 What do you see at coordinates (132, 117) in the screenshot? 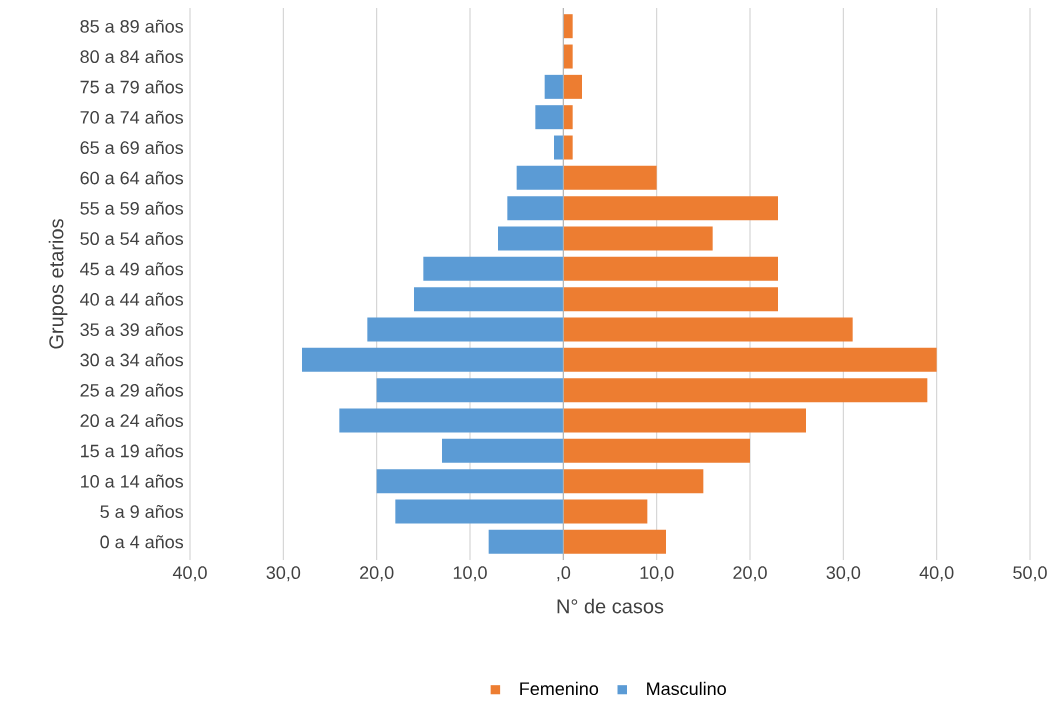
I see `y-tick-label: 70 a 74 años` at bounding box center [132, 117].